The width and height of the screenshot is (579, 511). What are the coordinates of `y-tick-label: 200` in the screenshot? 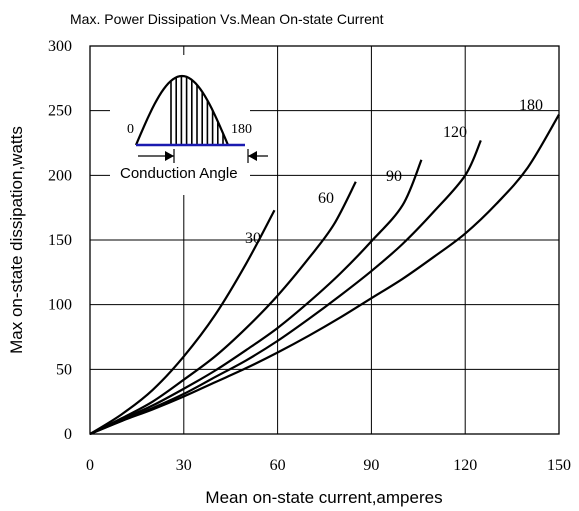 It's located at (60, 175).